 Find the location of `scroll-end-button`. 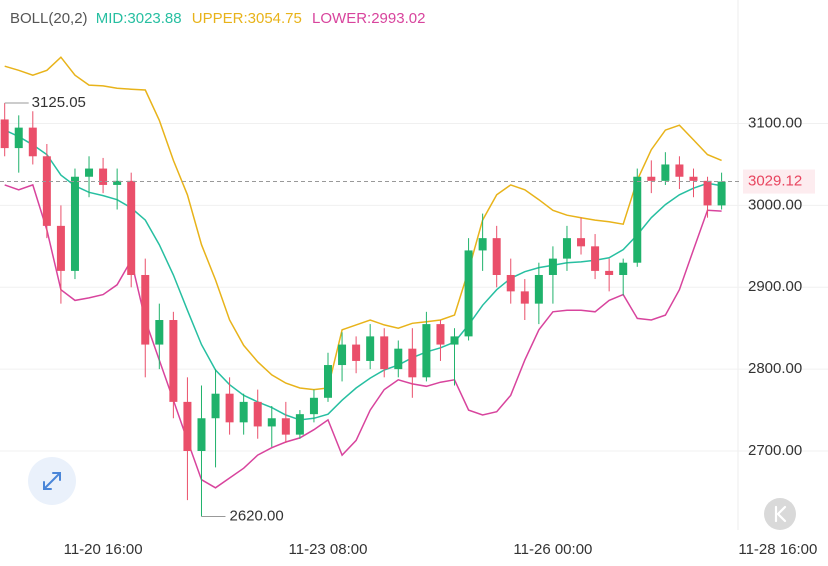

scroll-end-button is located at coordinates (780, 514).